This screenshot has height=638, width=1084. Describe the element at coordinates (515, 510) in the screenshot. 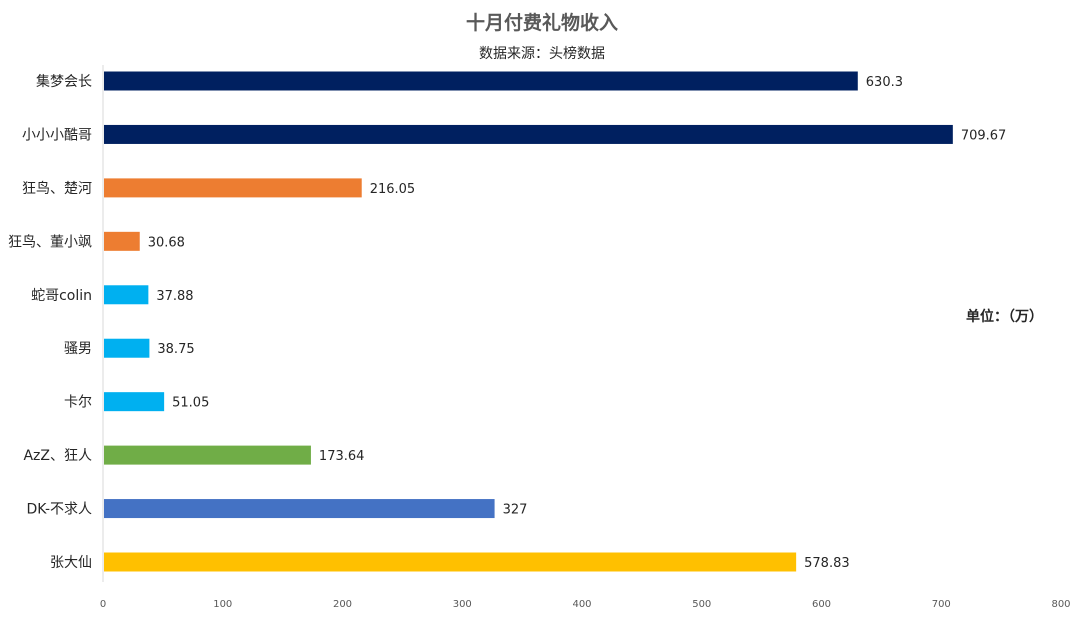

I see `data-label: 327` at that location.